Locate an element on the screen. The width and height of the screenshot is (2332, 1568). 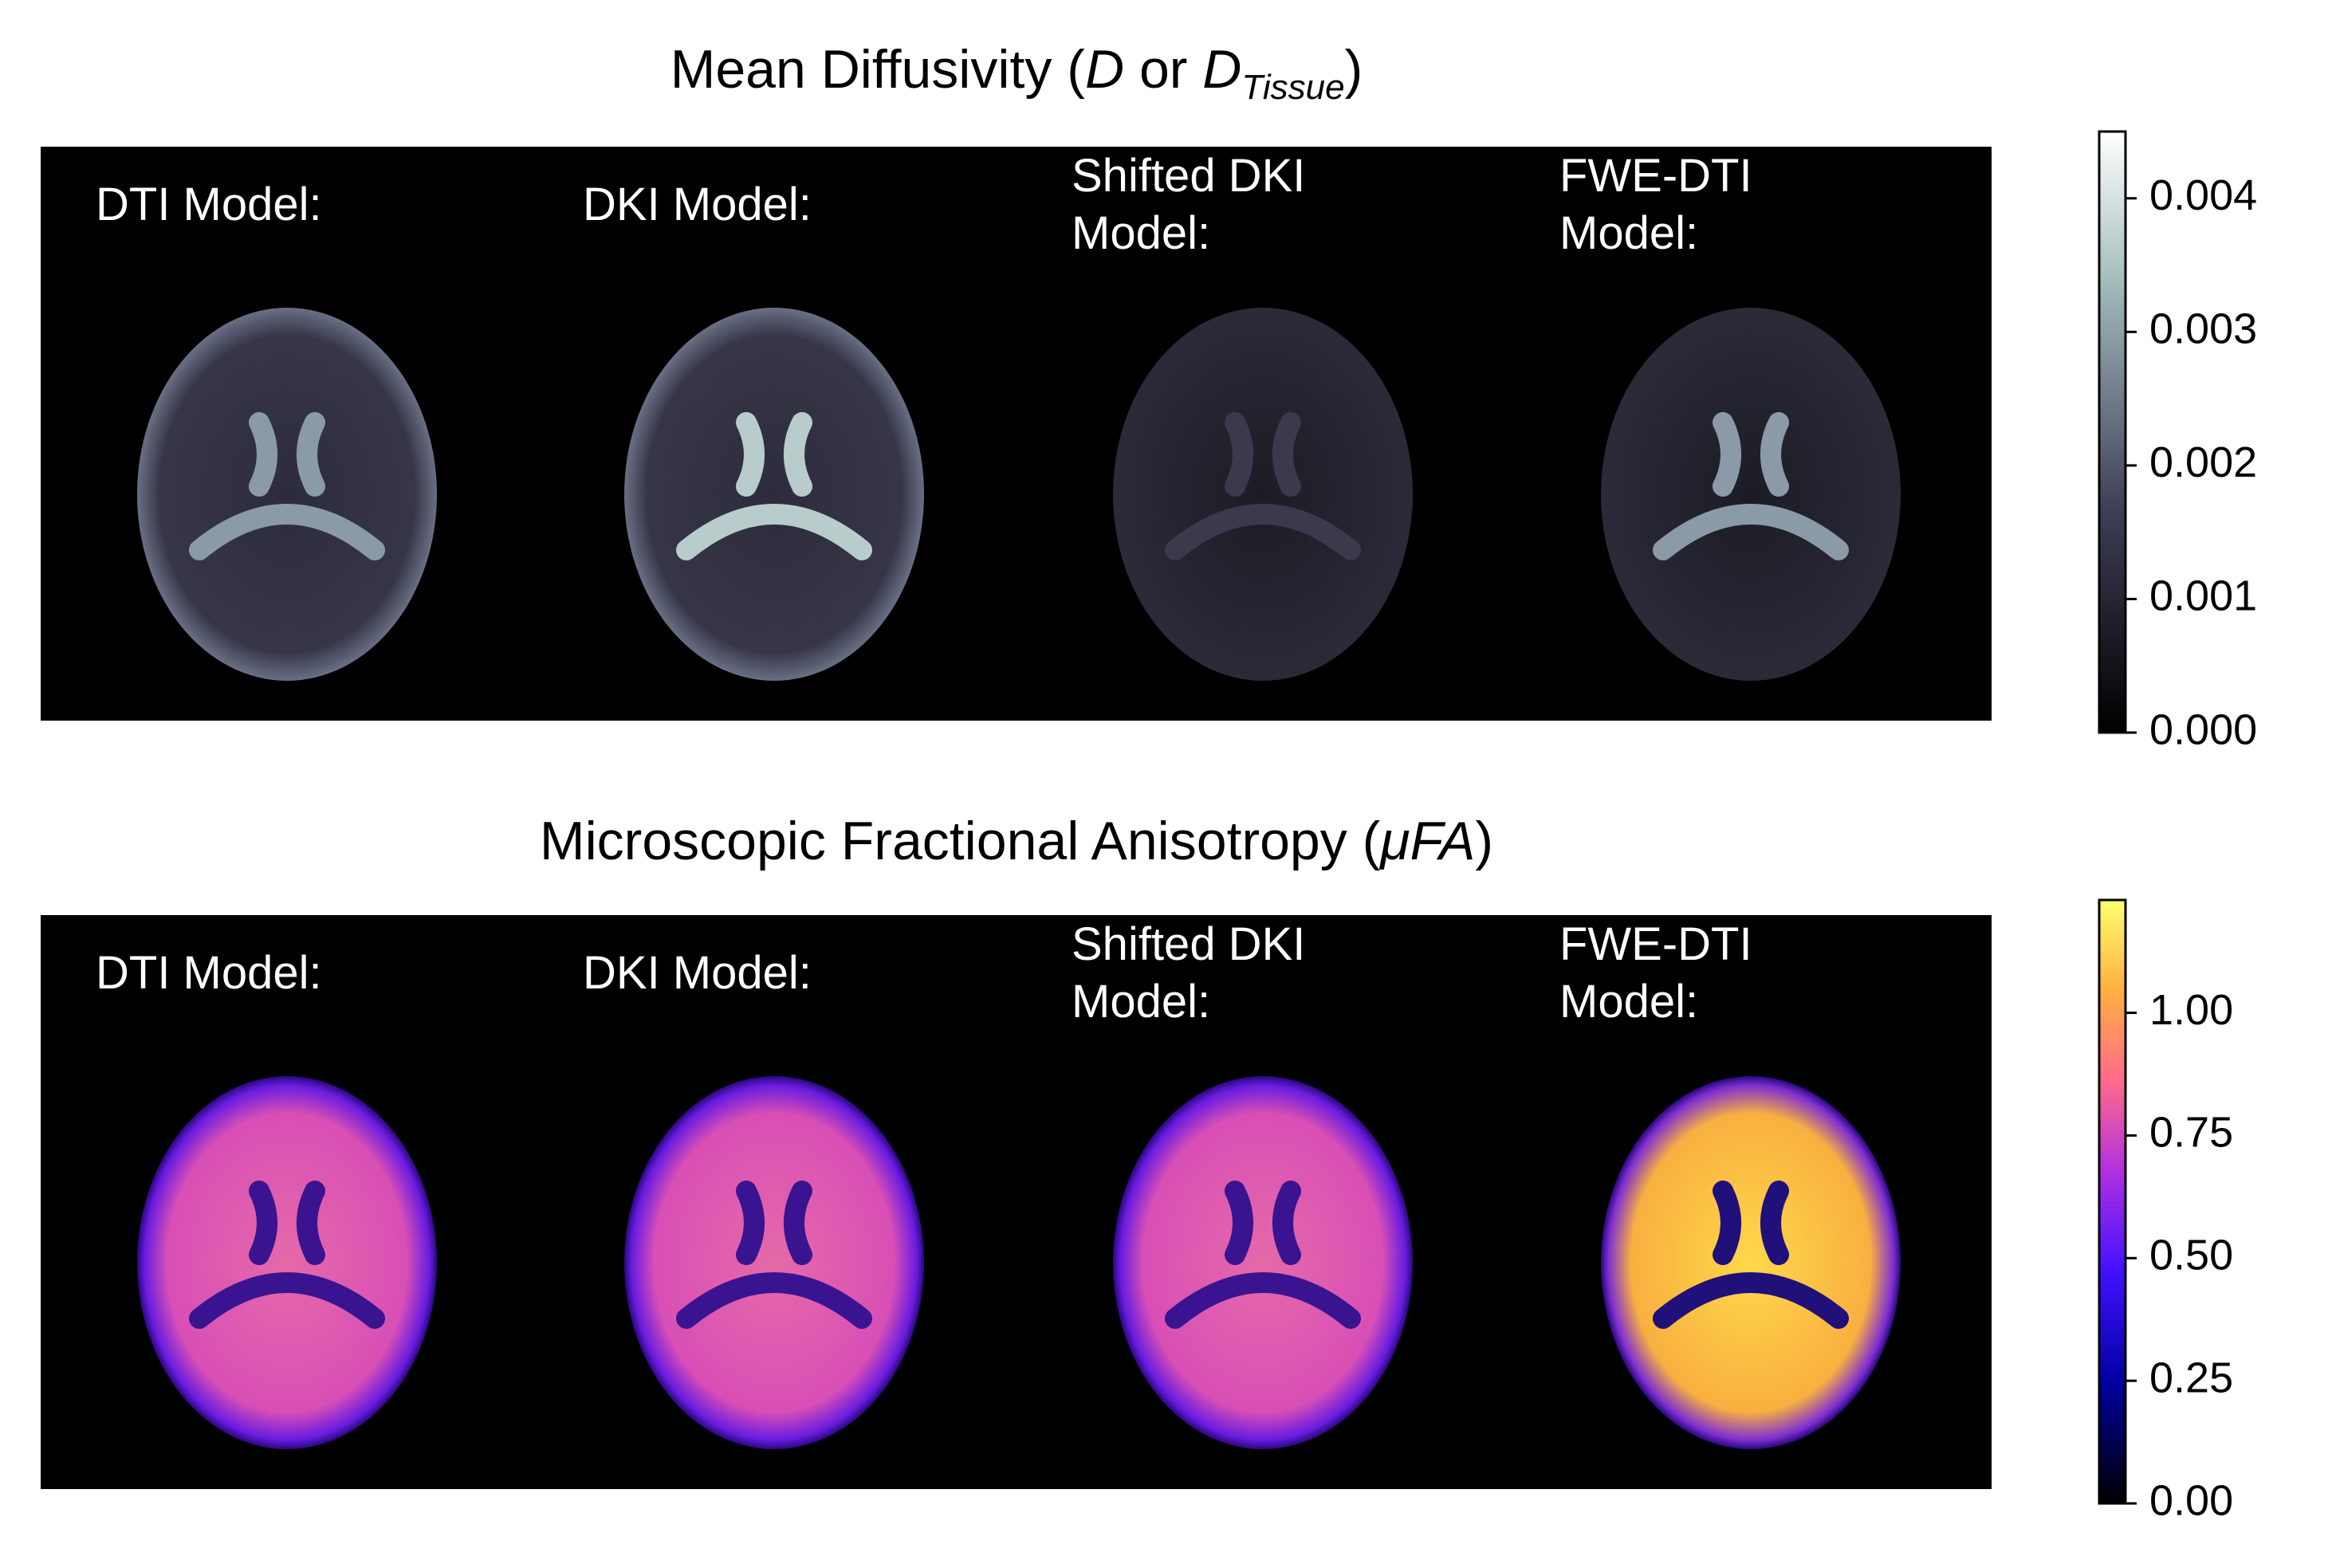
colorbar-tick-label: 0.25 is located at coordinates (2191, 1377).